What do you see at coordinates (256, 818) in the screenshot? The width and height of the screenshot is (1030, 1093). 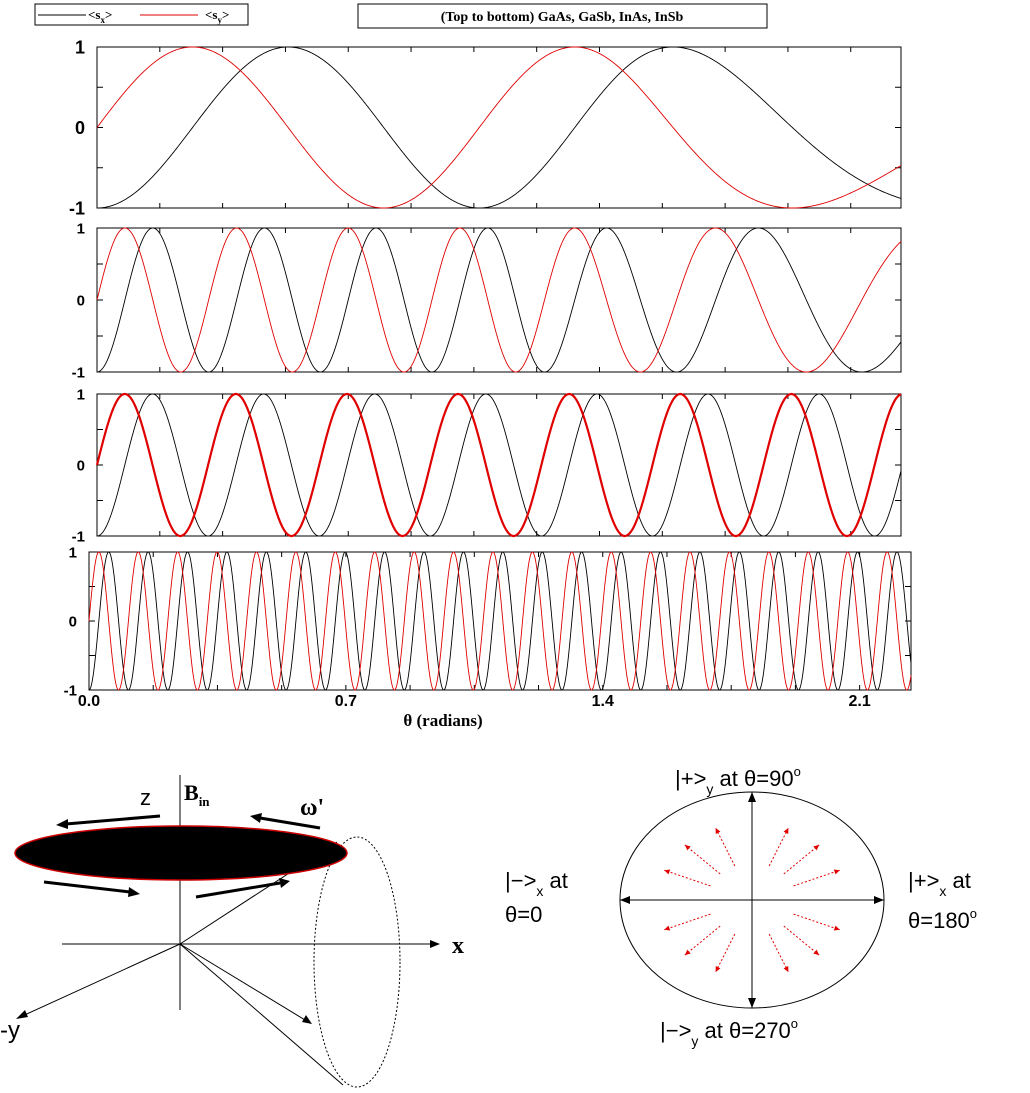 I see `rotation-arrowhead-top-right` at bounding box center [256, 818].